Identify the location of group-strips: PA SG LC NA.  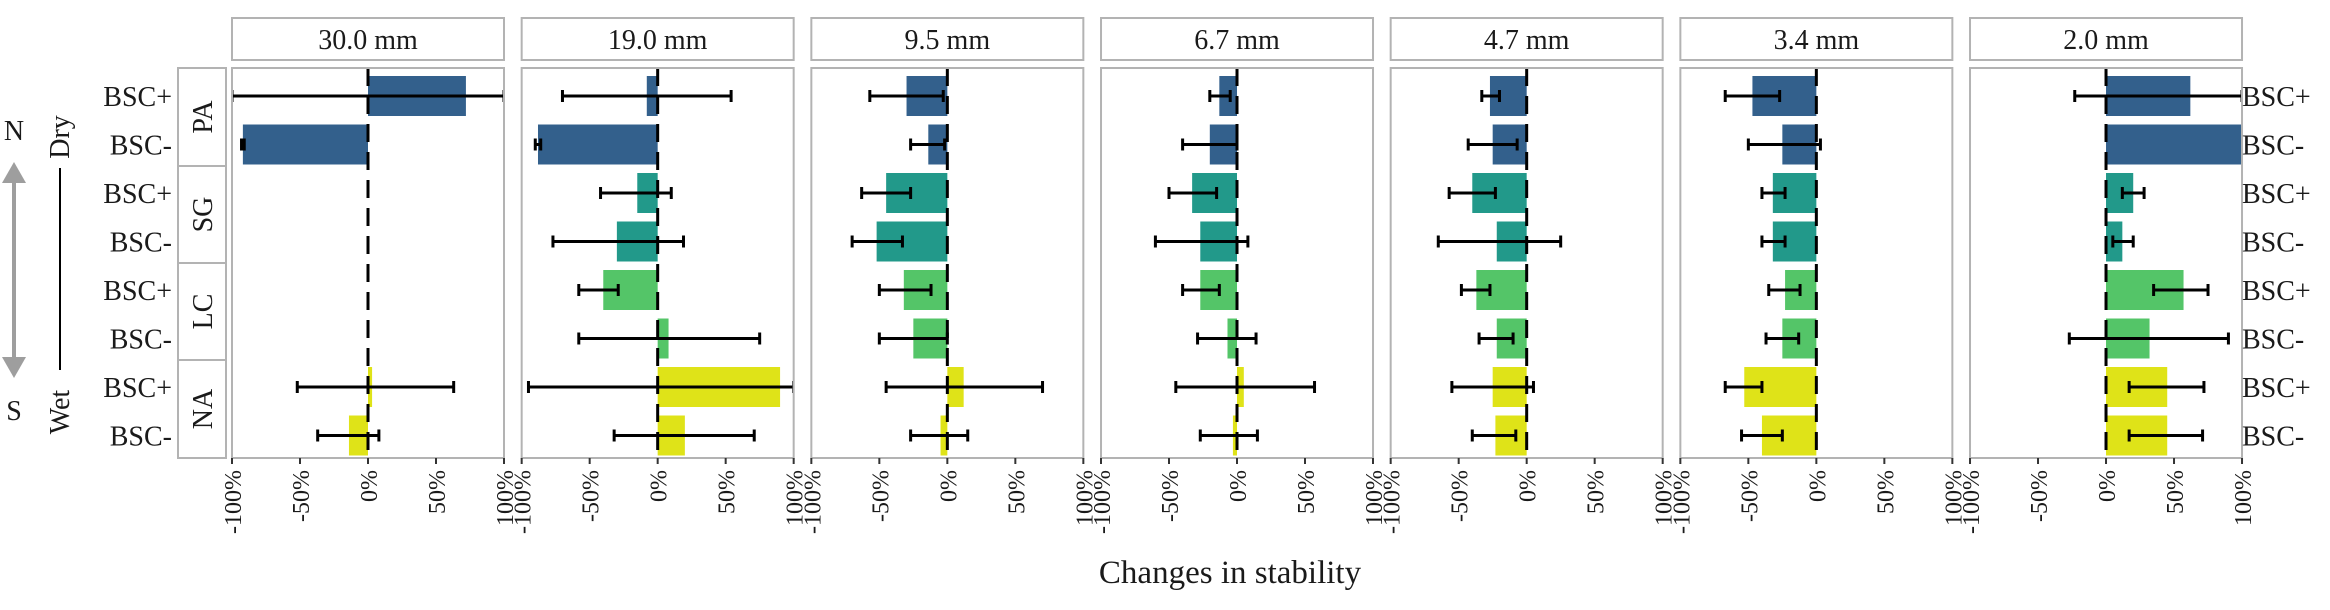
(202, 263).